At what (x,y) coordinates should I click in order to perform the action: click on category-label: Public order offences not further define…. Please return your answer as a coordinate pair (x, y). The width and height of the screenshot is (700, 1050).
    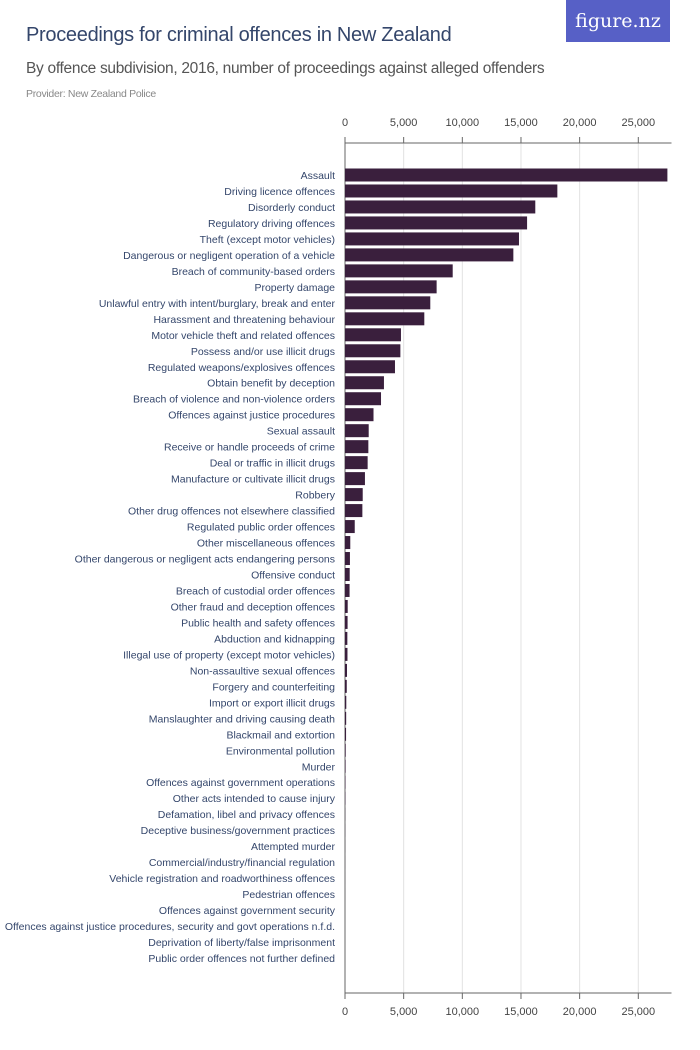
    Looking at the image, I should click on (241, 959).